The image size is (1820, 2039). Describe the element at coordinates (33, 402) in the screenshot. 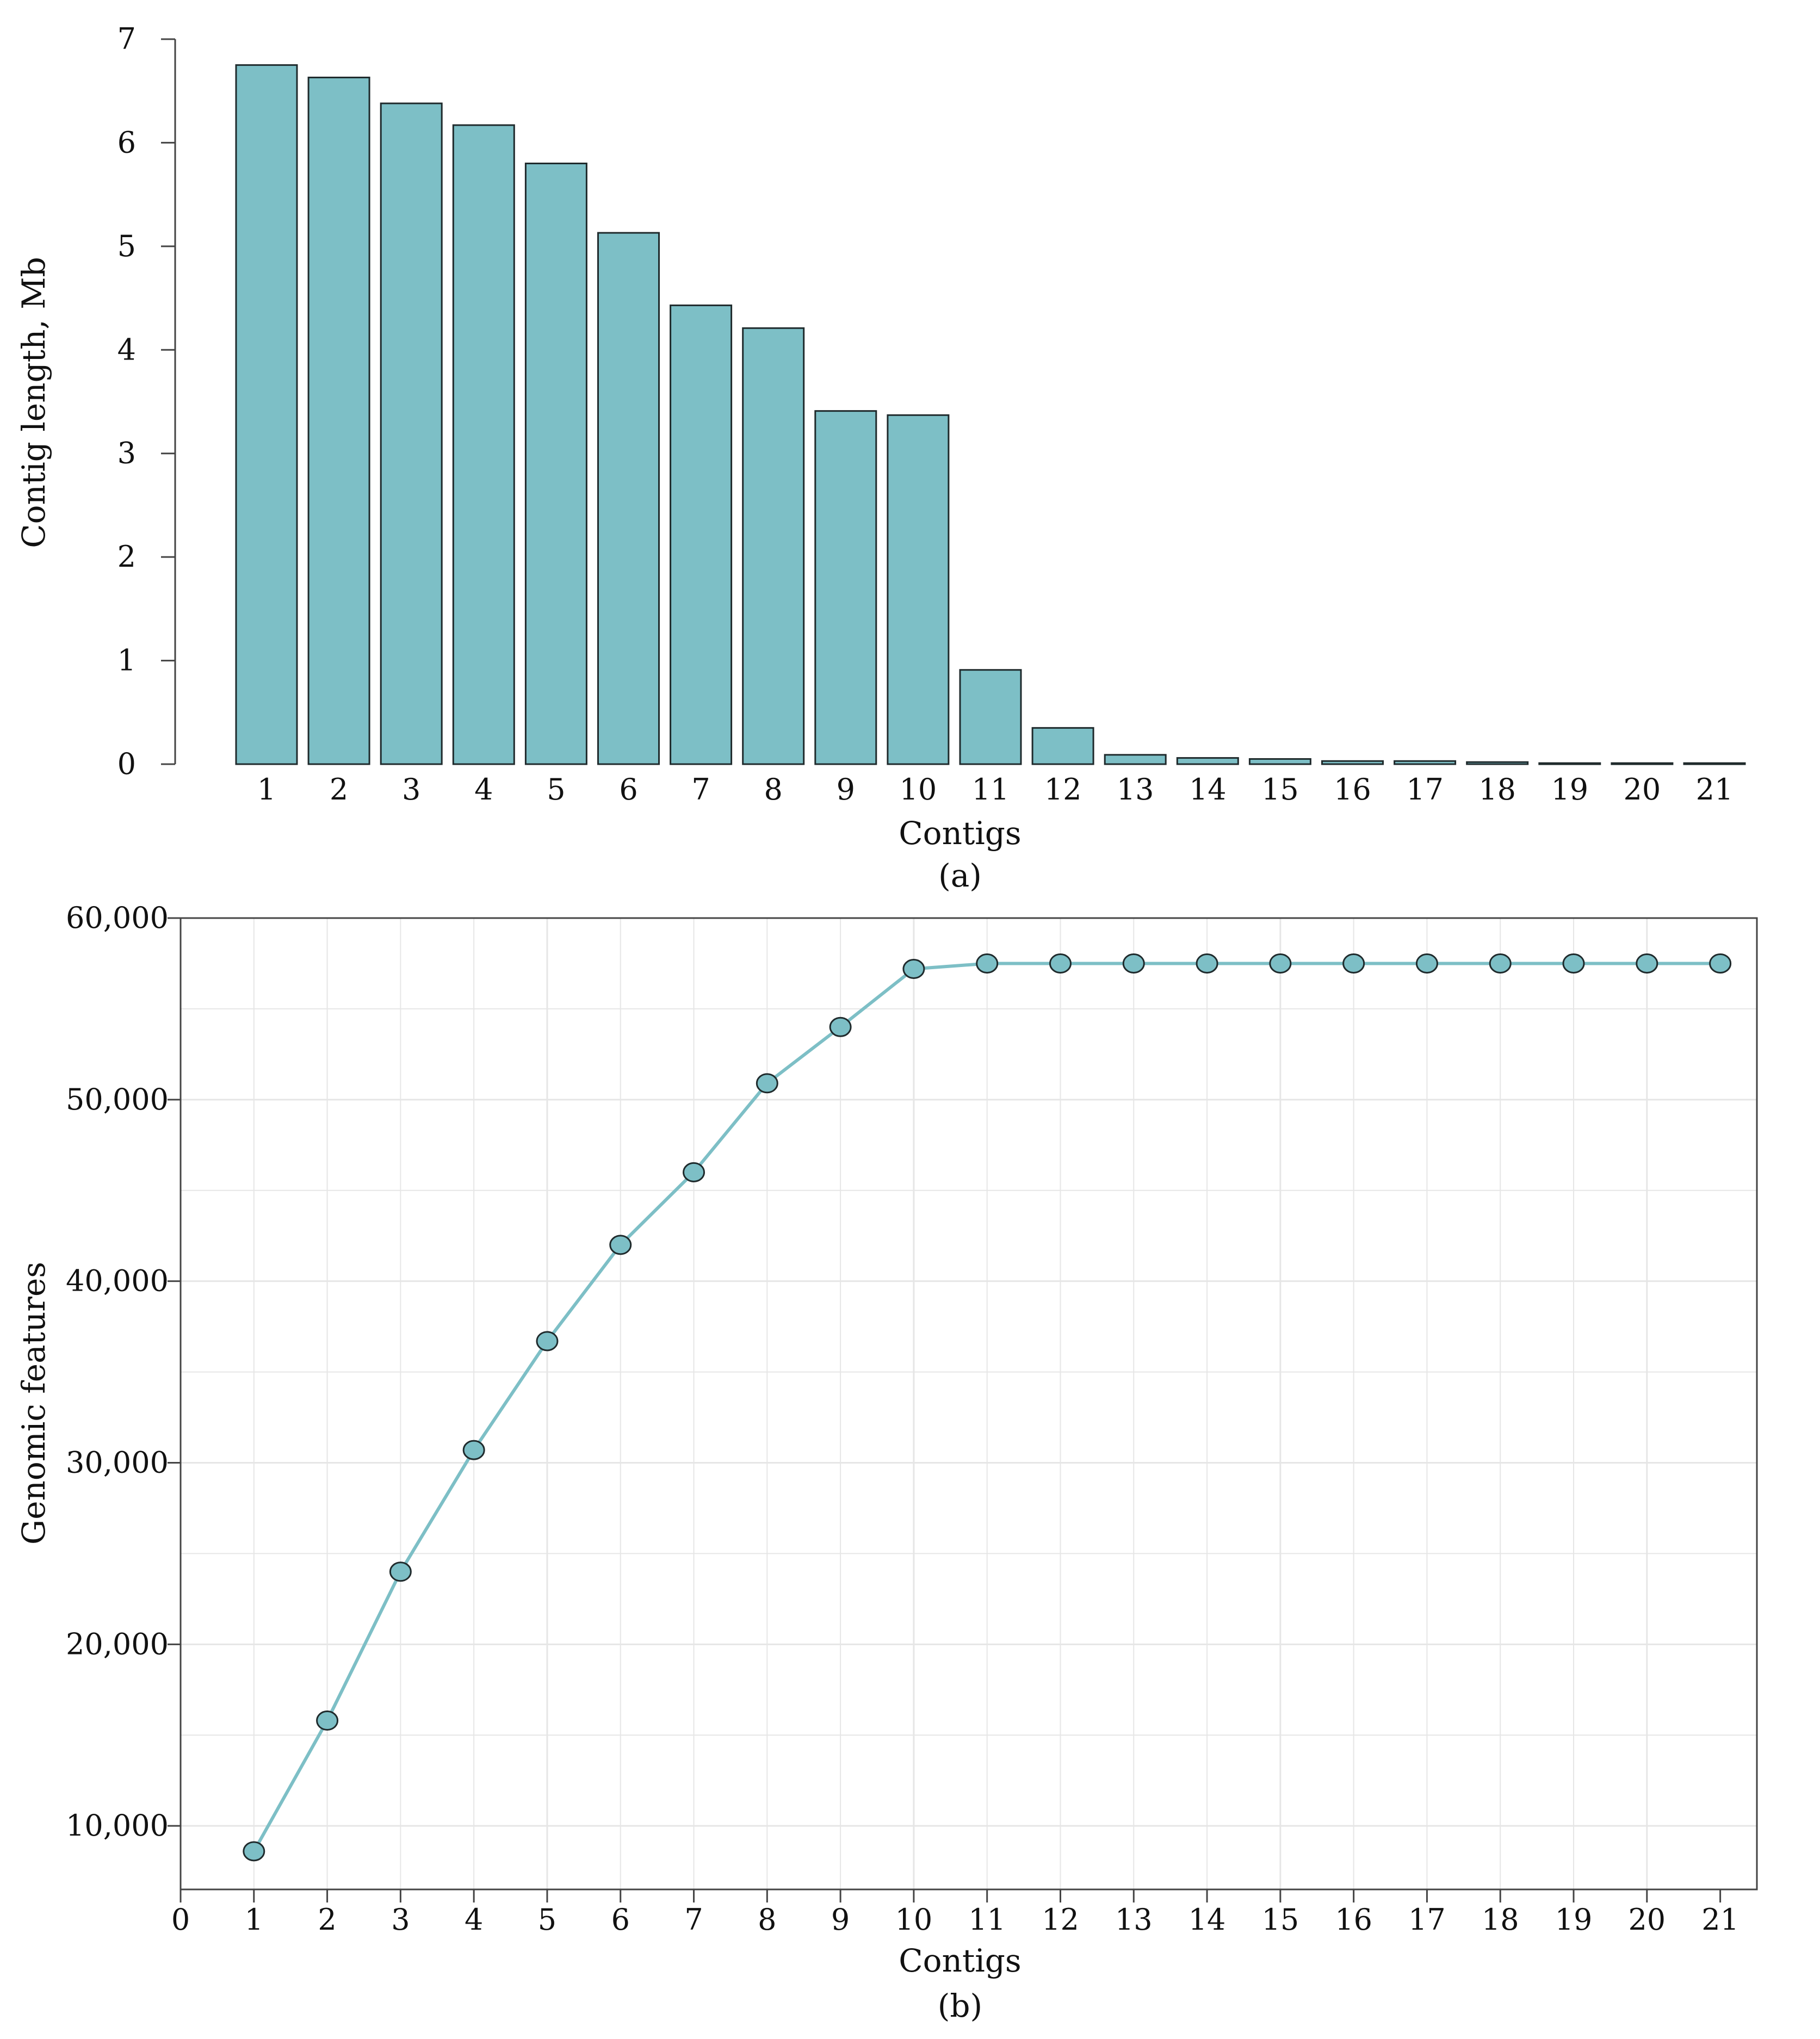

I see `panel-a-y-axis-title: Contig length, Mb` at that location.